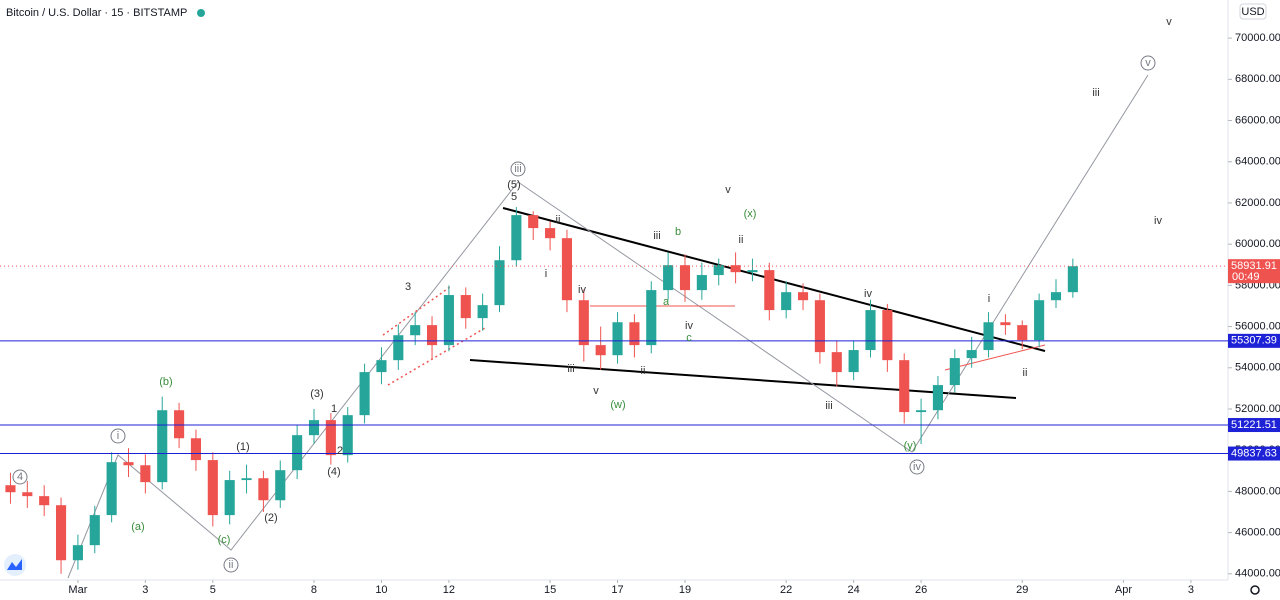  I want to click on channel-line, so click(436, 356).